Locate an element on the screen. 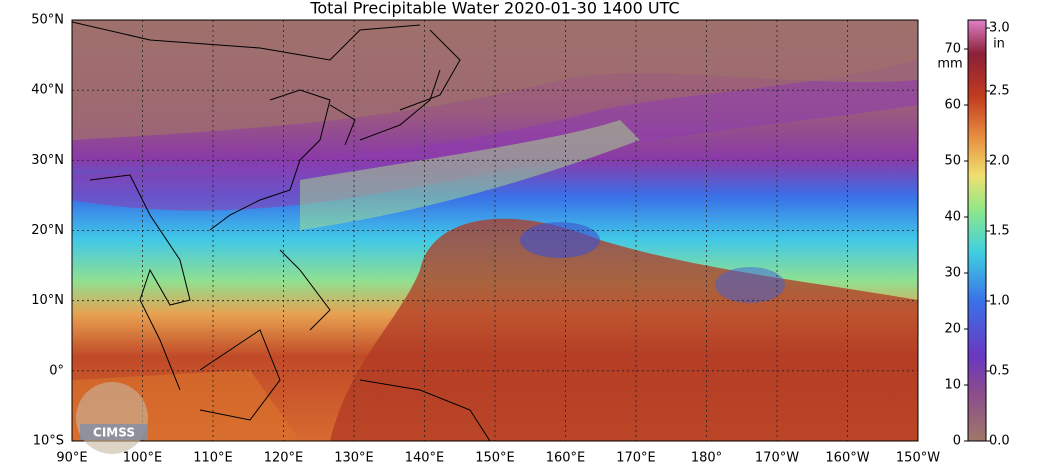  colorbar-in-label: 1.0 is located at coordinates (999, 301).